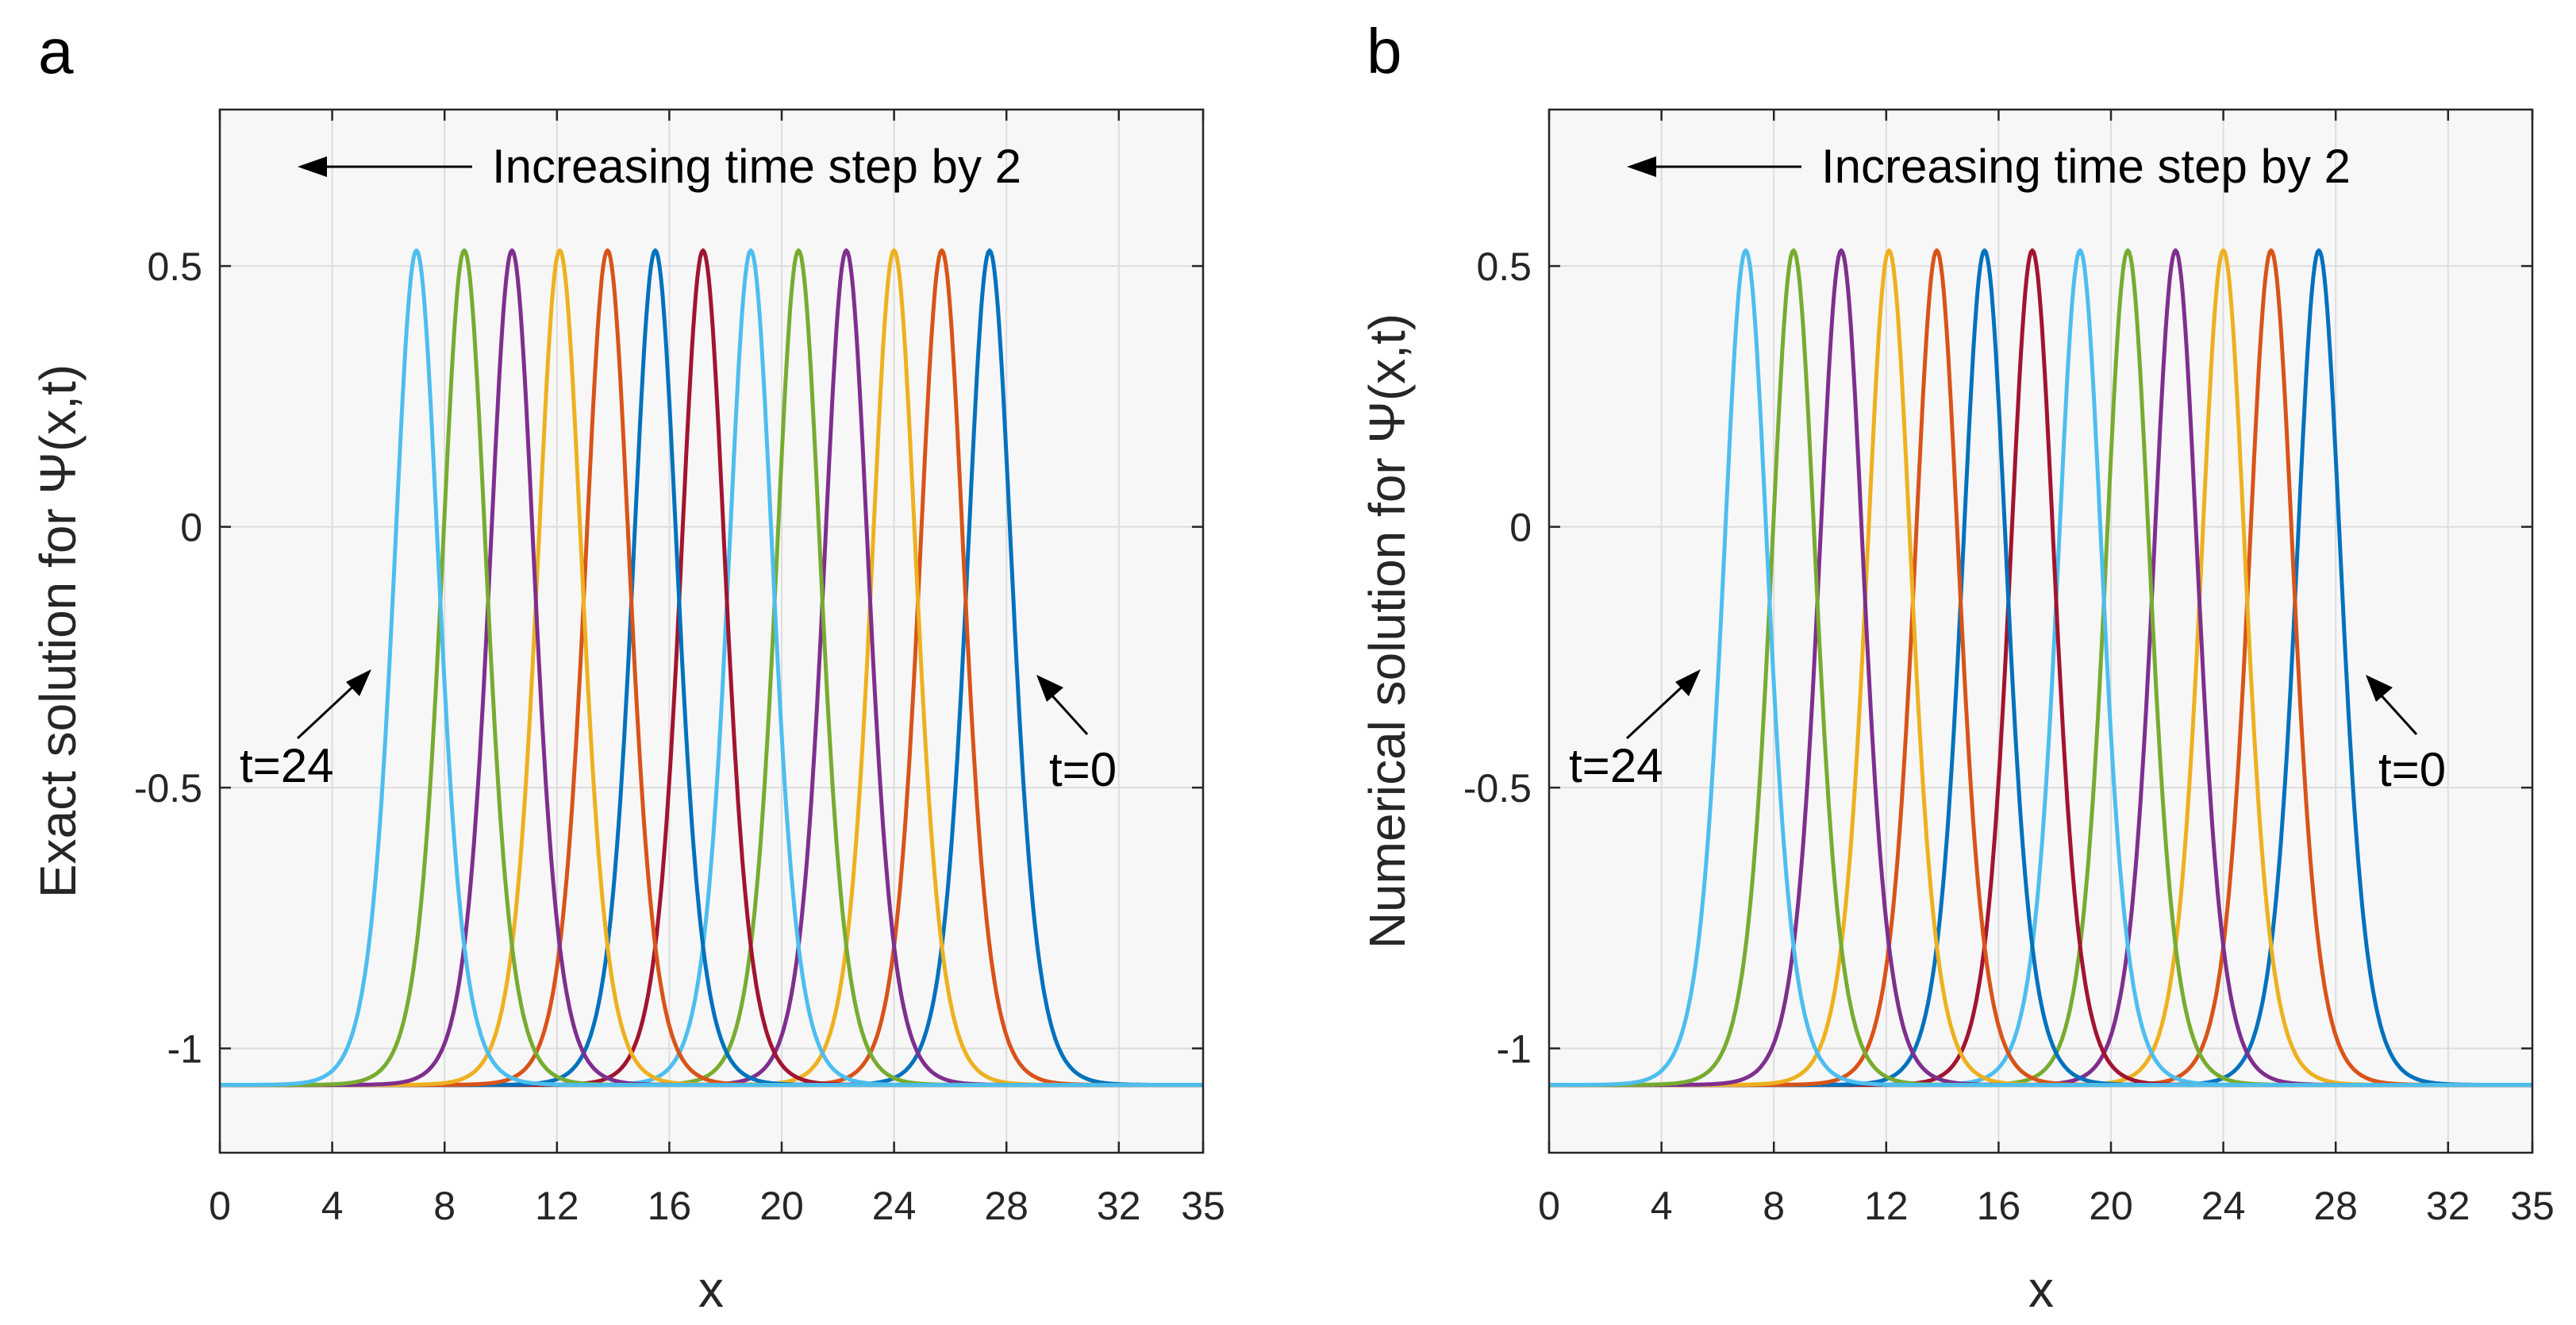 The height and width of the screenshot is (1325, 2576). What do you see at coordinates (756, 167) in the screenshot?
I see `panel-a-main-annotation: Increasing time step by 2` at bounding box center [756, 167].